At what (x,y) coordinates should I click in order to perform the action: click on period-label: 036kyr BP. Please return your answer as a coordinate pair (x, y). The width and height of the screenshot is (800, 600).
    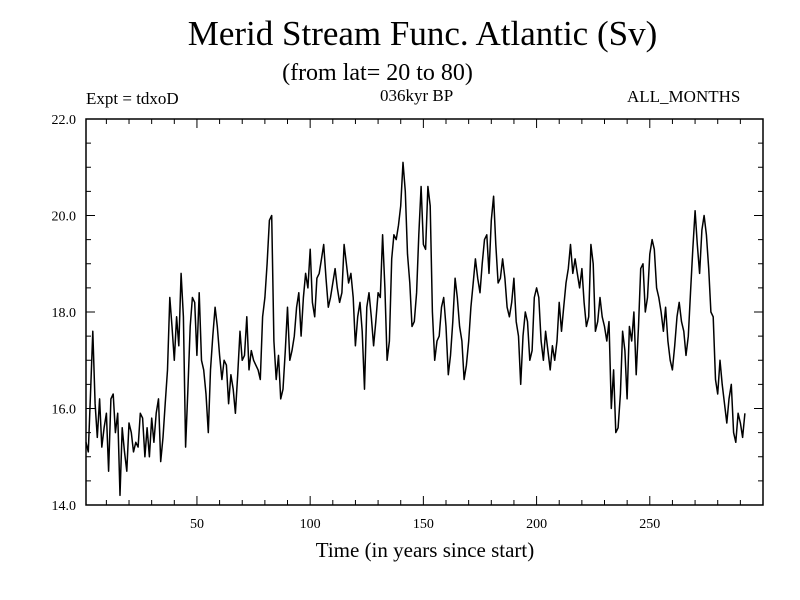
    Looking at the image, I should click on (417, 95).